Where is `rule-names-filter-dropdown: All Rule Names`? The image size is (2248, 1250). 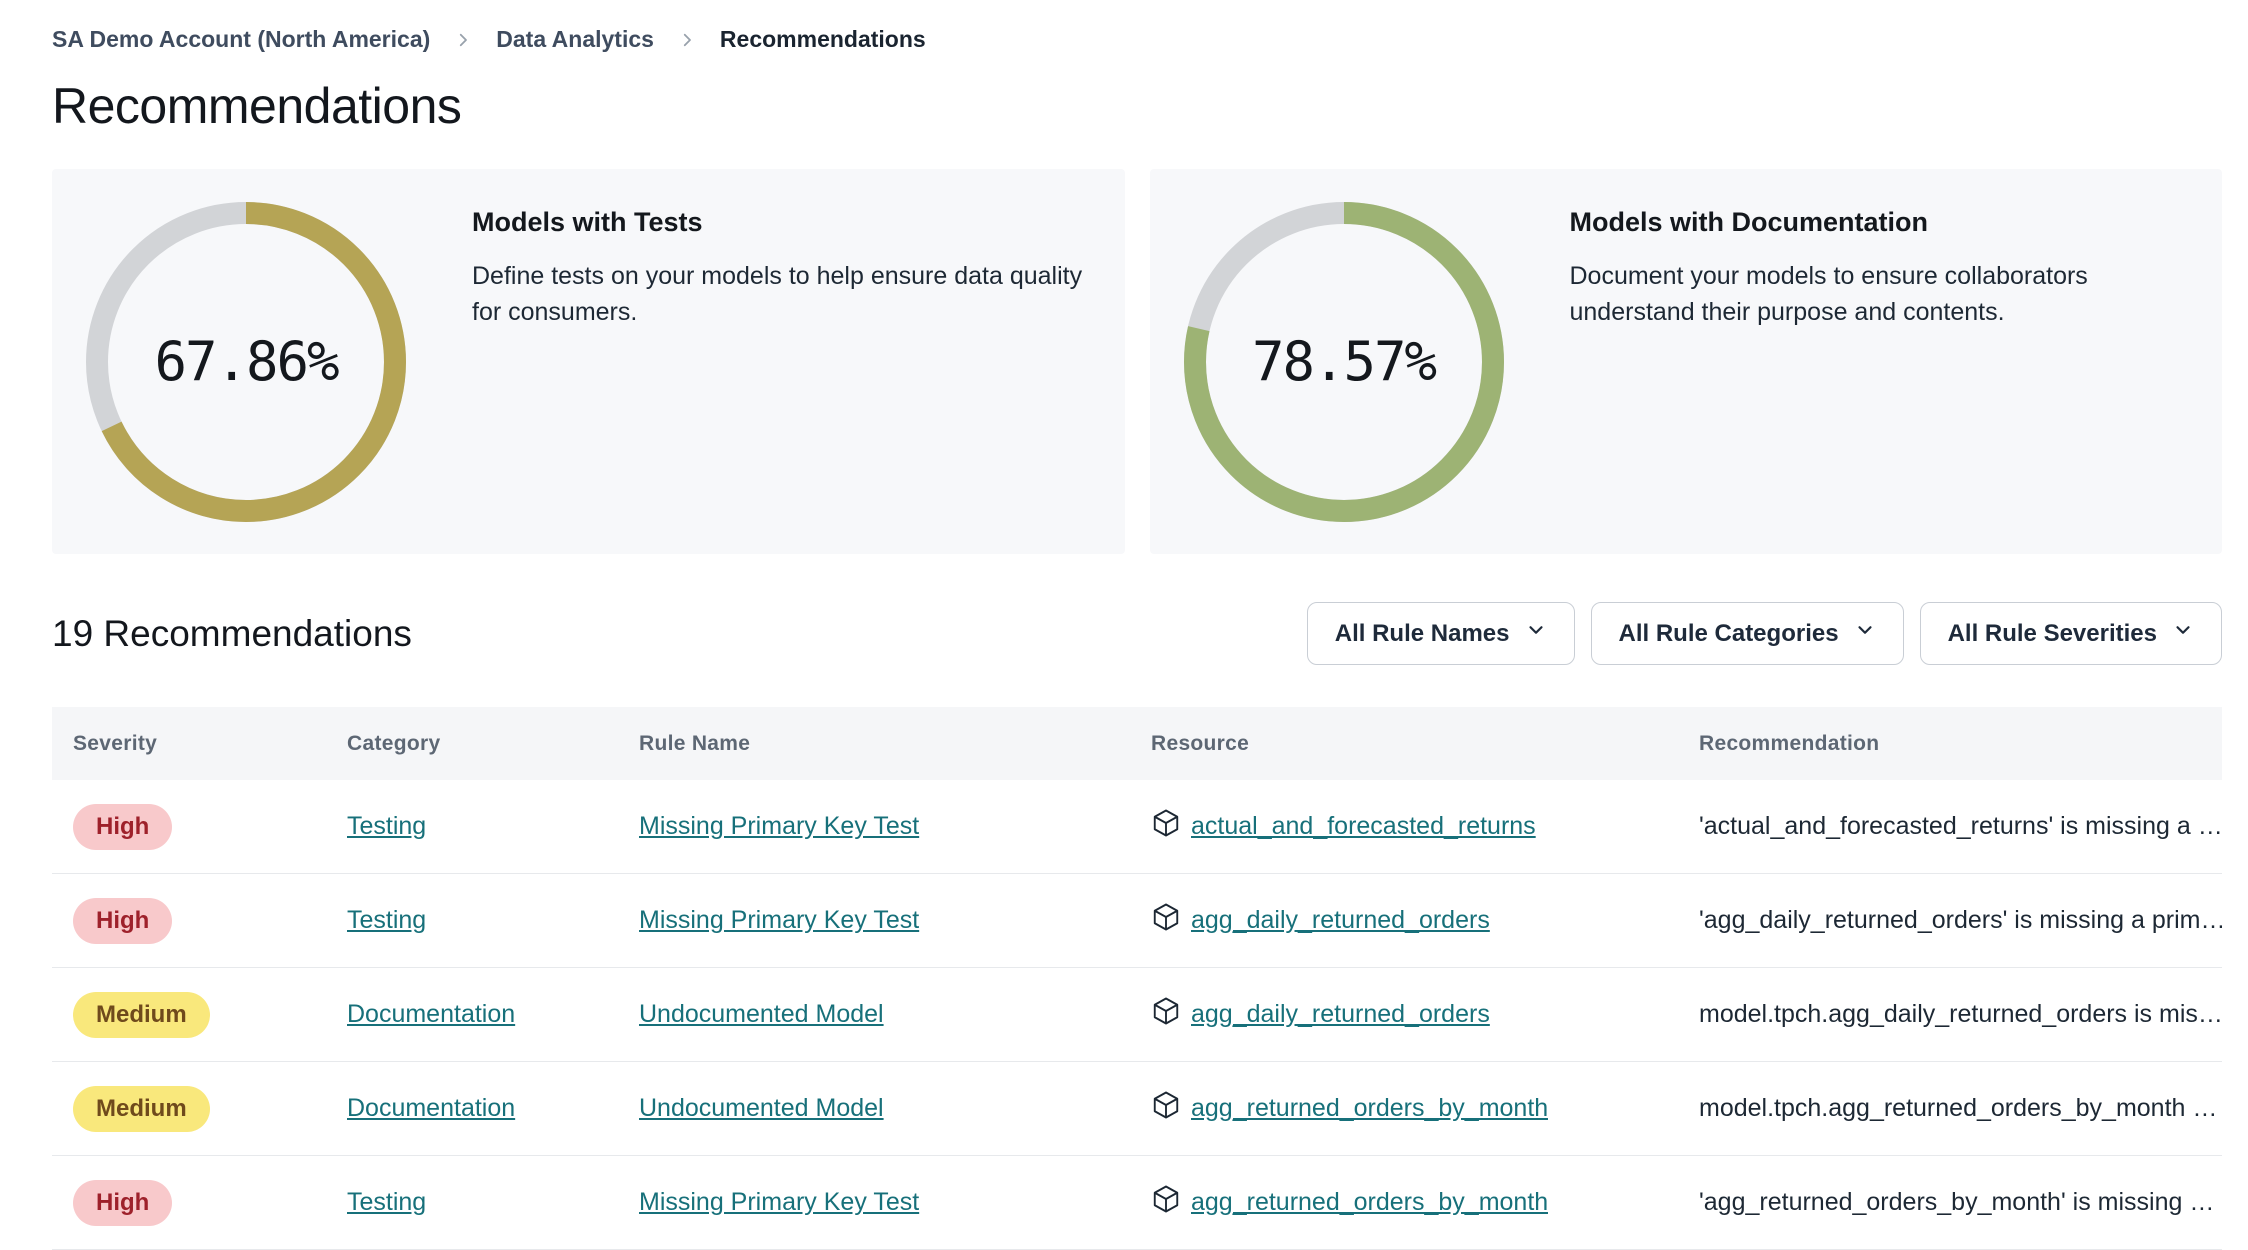
rule-names-filter-dropdown: All Rule Names is located at coordinates (1440, 633).